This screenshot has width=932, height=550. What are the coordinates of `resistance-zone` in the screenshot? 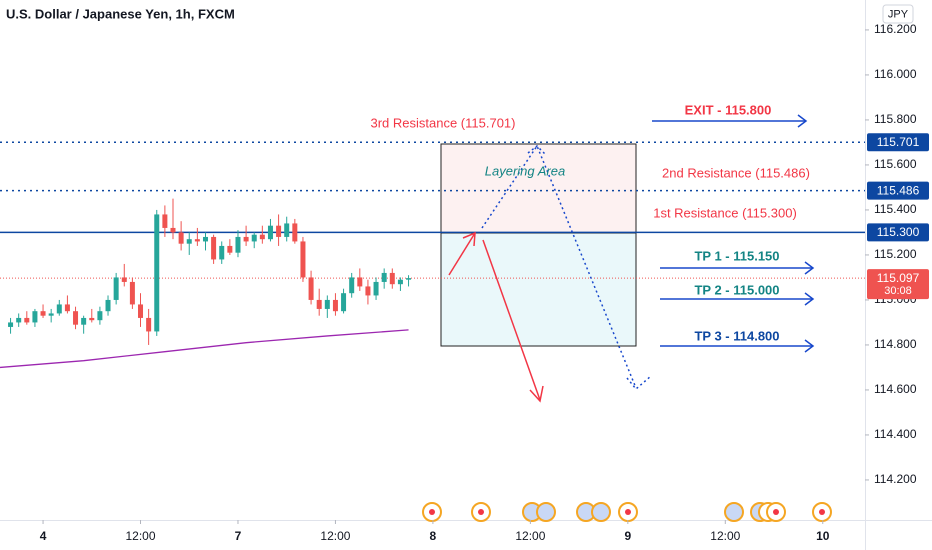 It's located at (538, 188).